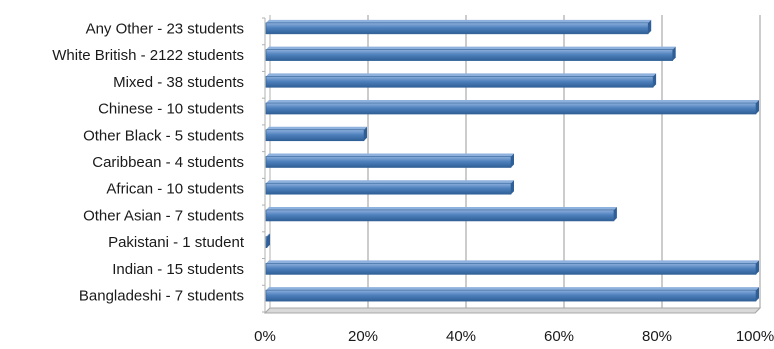 The image size is (774, 349). I want to click on bar-chinese-10-students, so click(512, 107).